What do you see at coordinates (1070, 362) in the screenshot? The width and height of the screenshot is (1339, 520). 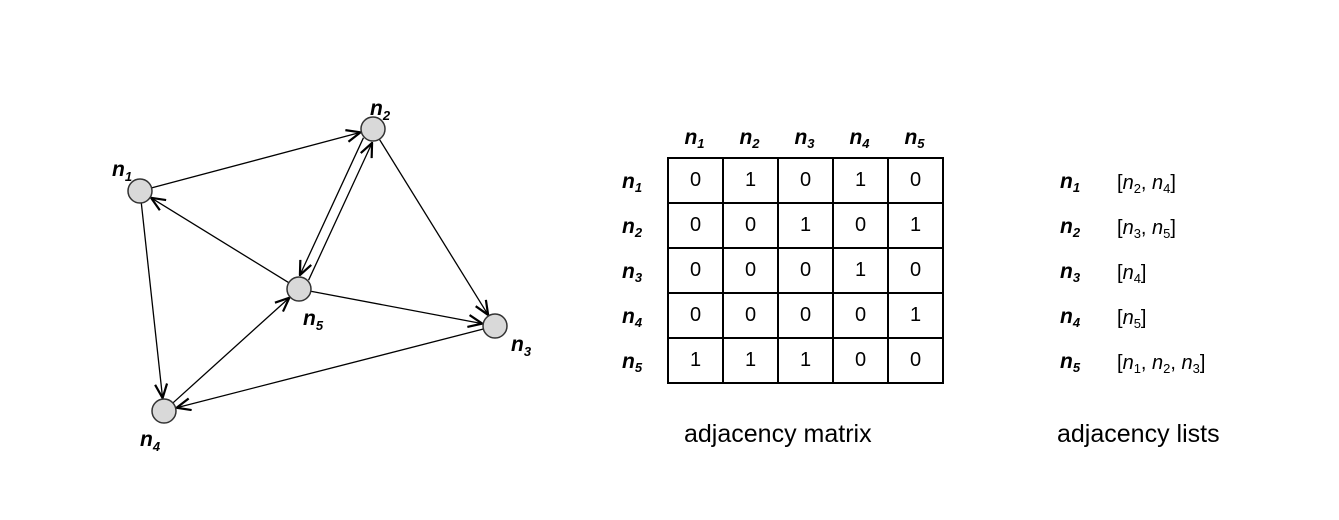 I see `list-node-label: n5` at bounding box center [1070, 362].